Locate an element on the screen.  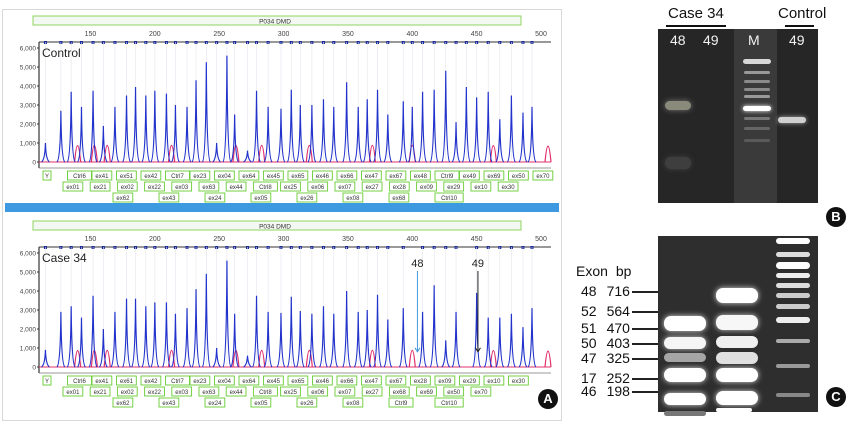
probe-label: ex04 is located at coordinates (225, 177).